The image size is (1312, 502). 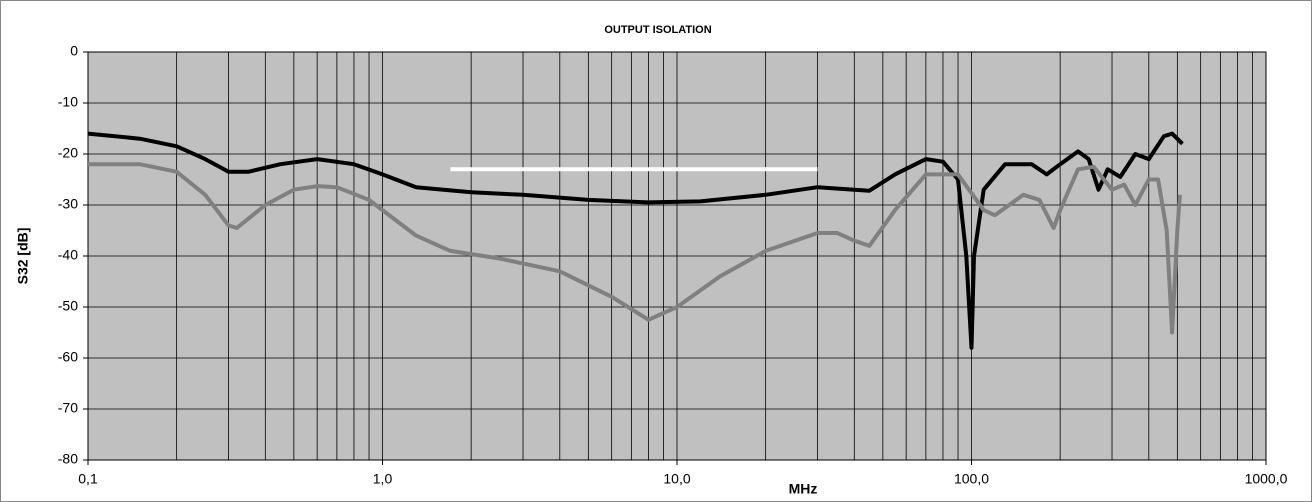 What do you see at coordinates (68, 408) in the screenshot?
I see `y-tick-label: -70` at bounding box center [68, 408].